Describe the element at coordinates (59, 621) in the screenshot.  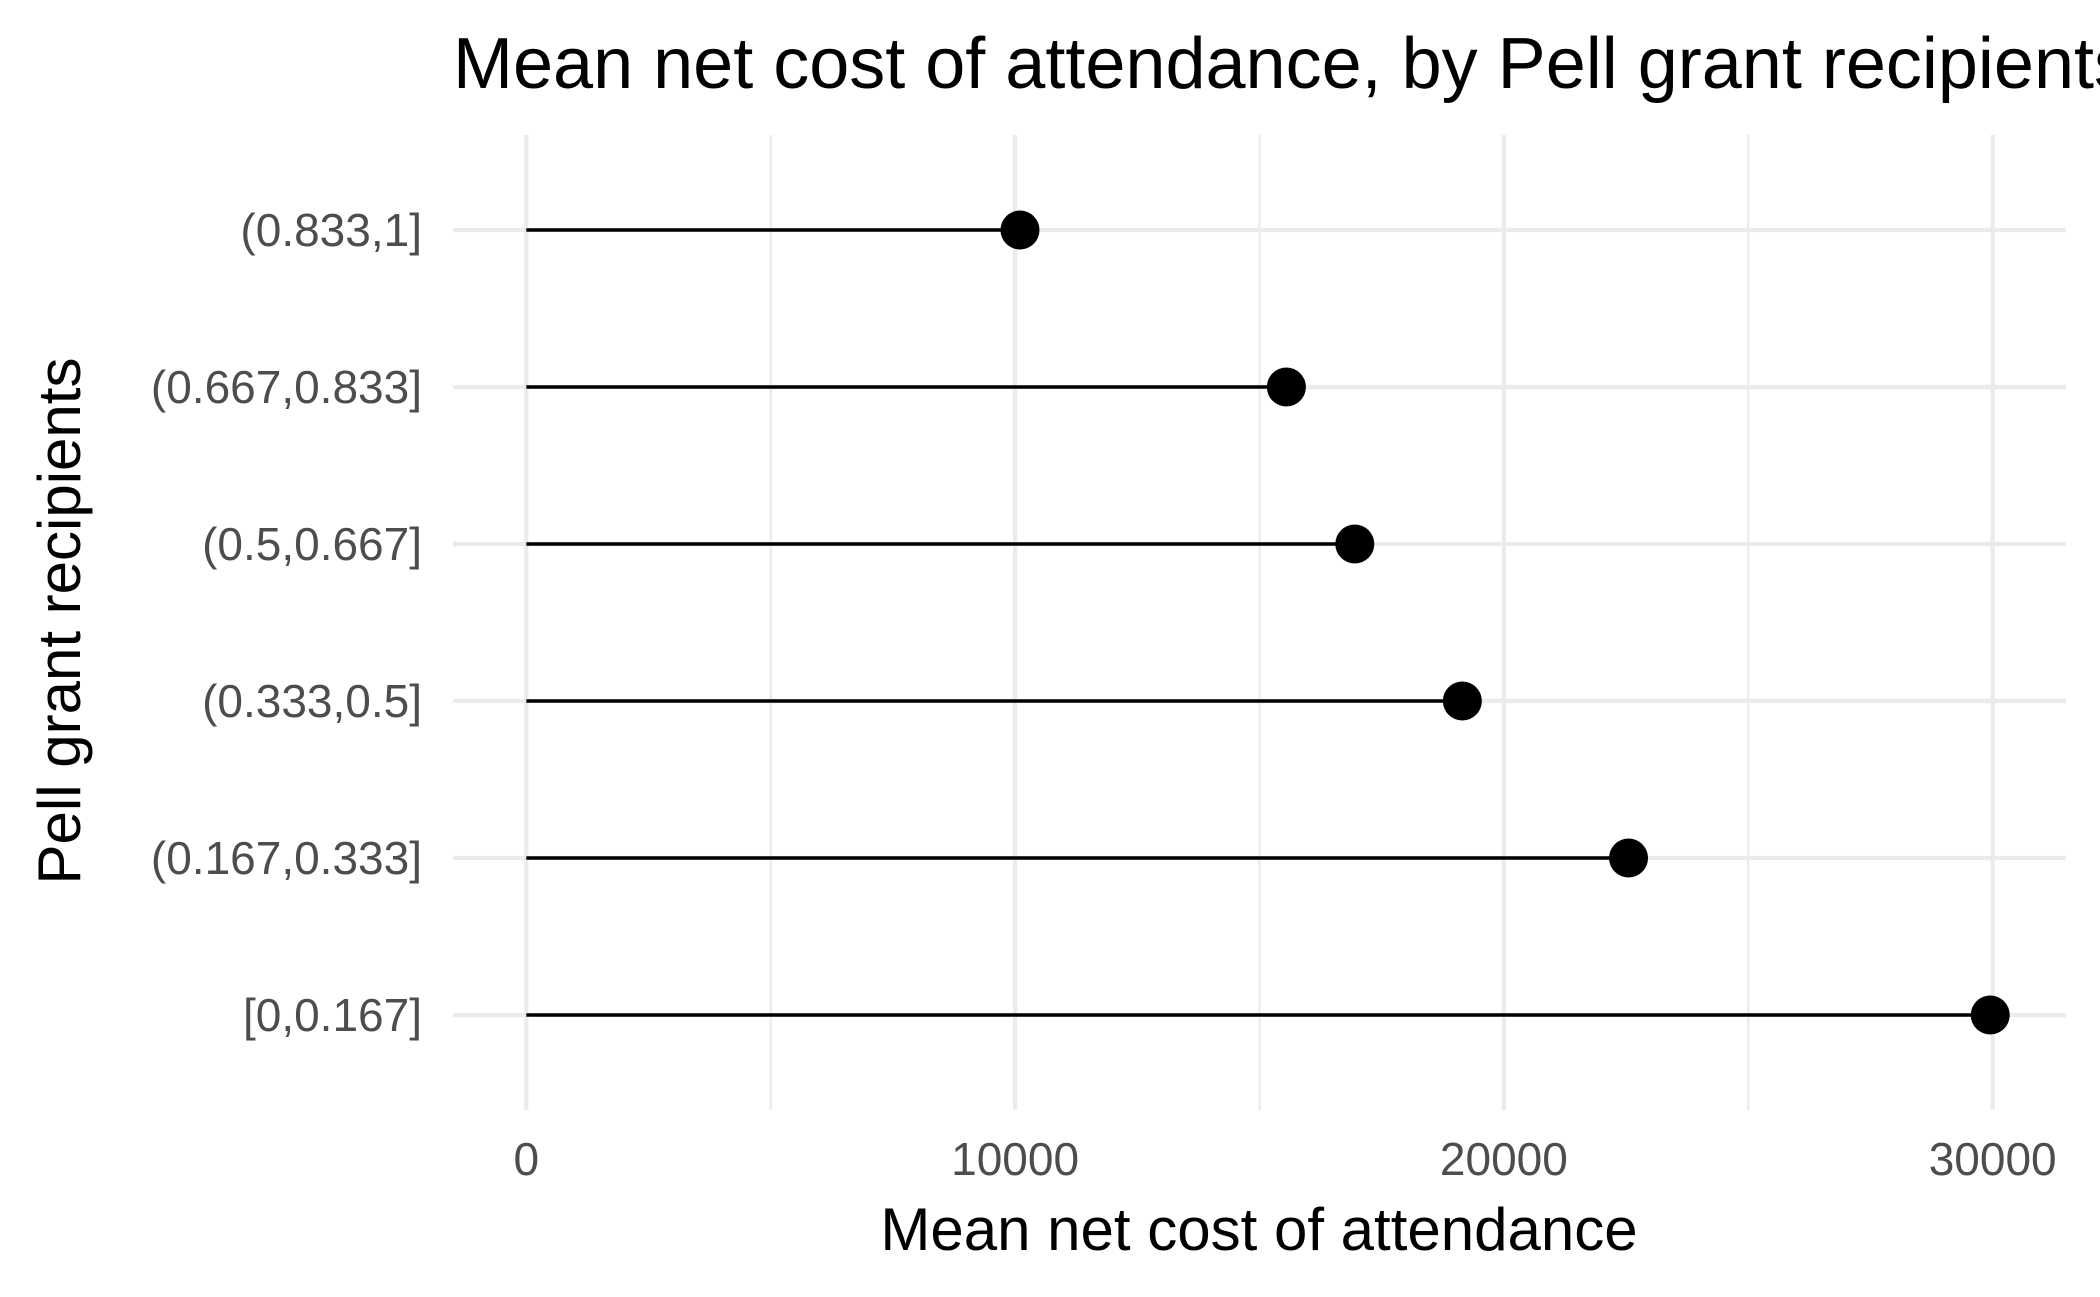
I see `y-axis-title: Pell grant recipients` at that location.